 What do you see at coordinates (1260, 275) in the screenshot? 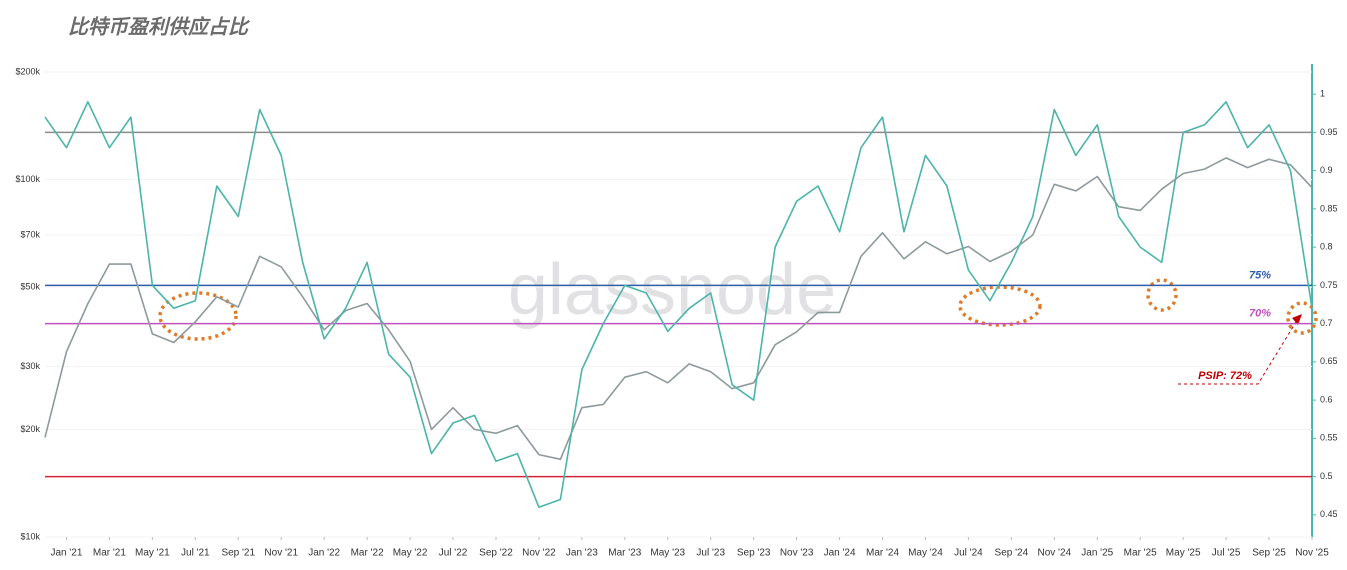
I see `reference-label: 75%` at bounding box center [1260, 275].